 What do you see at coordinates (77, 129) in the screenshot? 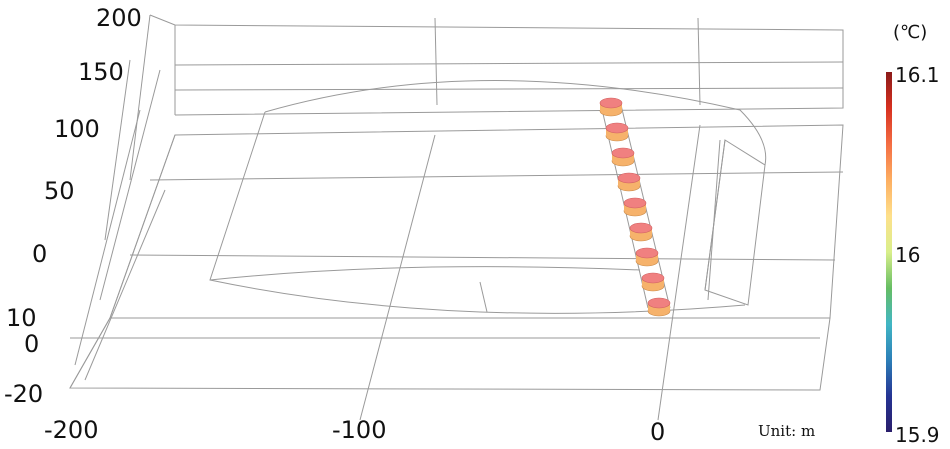
I see `z-tick-label: 100` at bounding box center [77, 129].